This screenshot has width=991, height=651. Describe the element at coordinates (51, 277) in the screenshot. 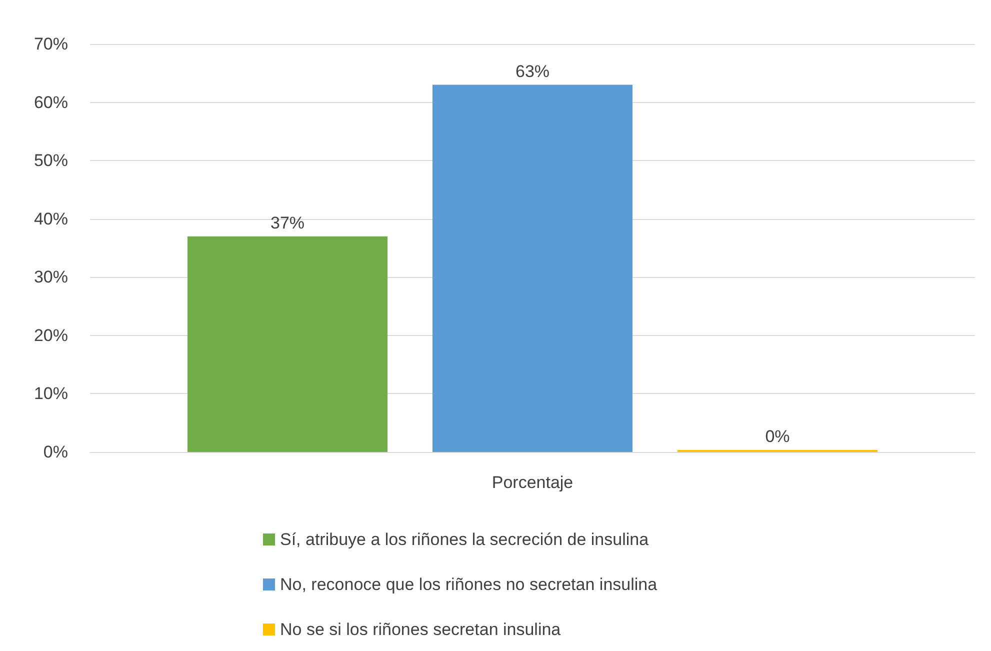

I see `y-tick-label: 30%` at that location.